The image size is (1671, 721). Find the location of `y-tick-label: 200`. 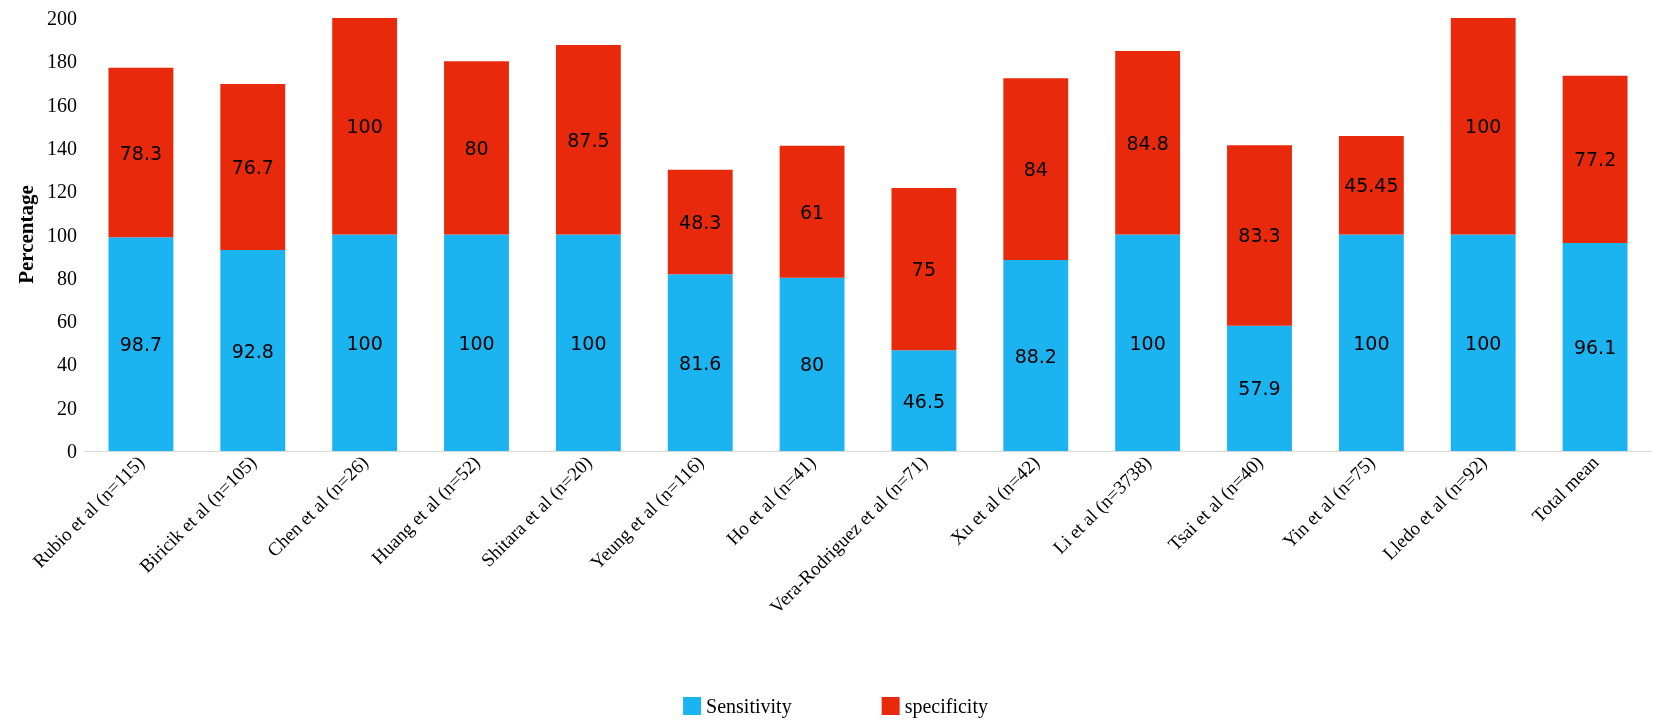

y-tick-label: 200 is located at coordinates (62, 18).